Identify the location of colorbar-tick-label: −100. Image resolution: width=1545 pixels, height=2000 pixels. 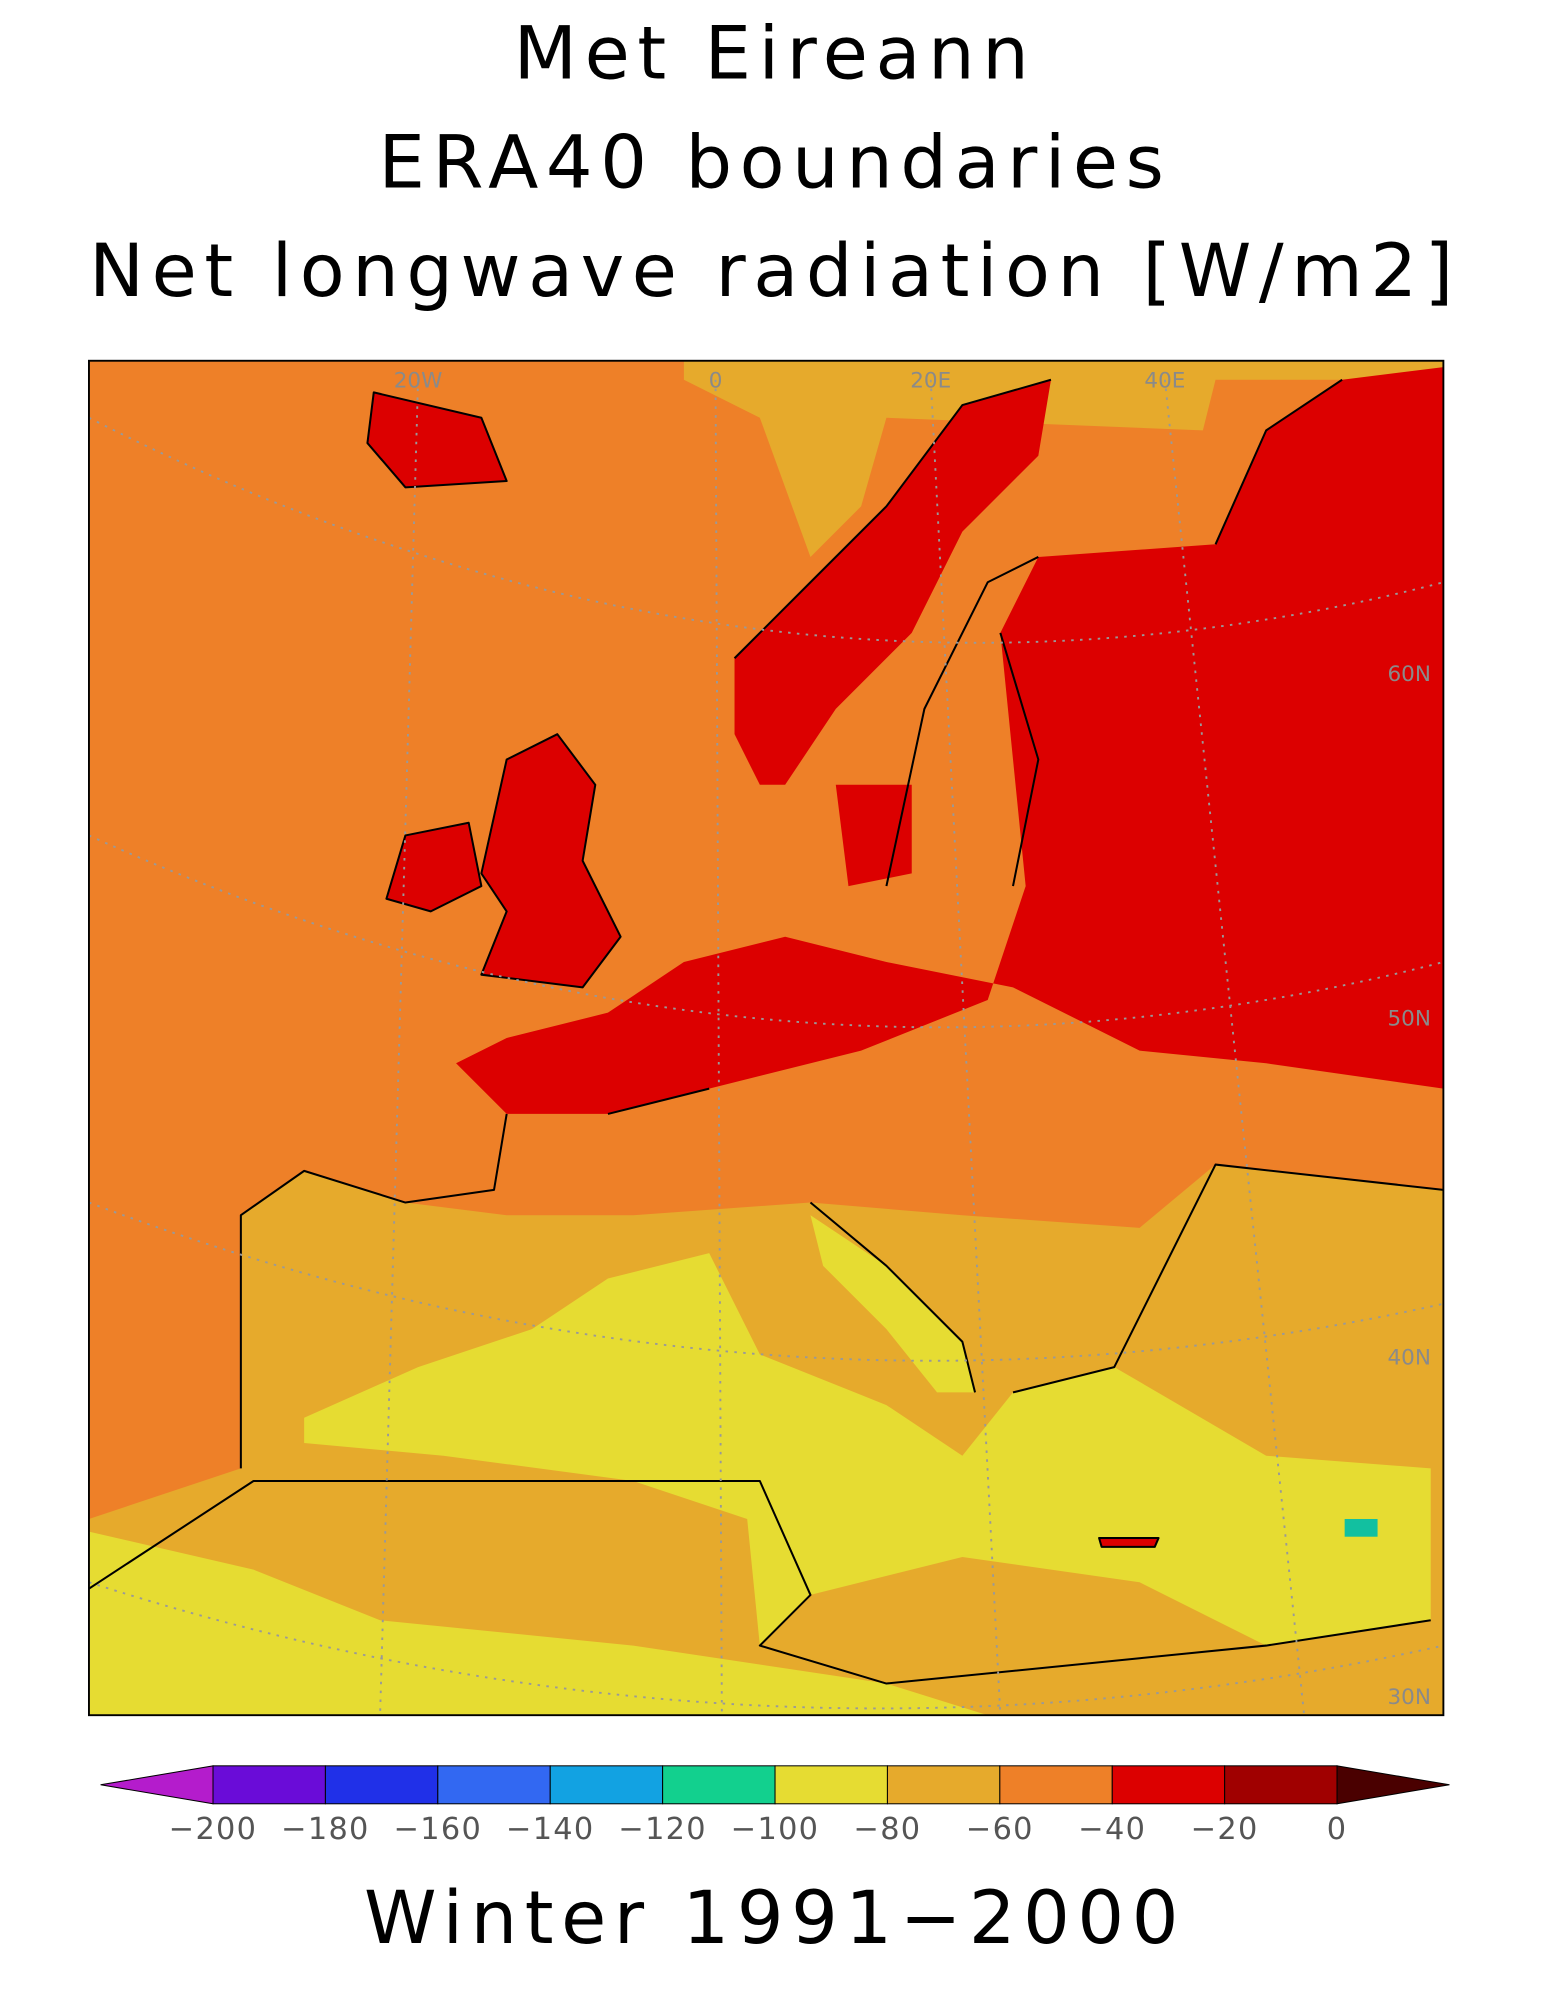
(775, 1829).